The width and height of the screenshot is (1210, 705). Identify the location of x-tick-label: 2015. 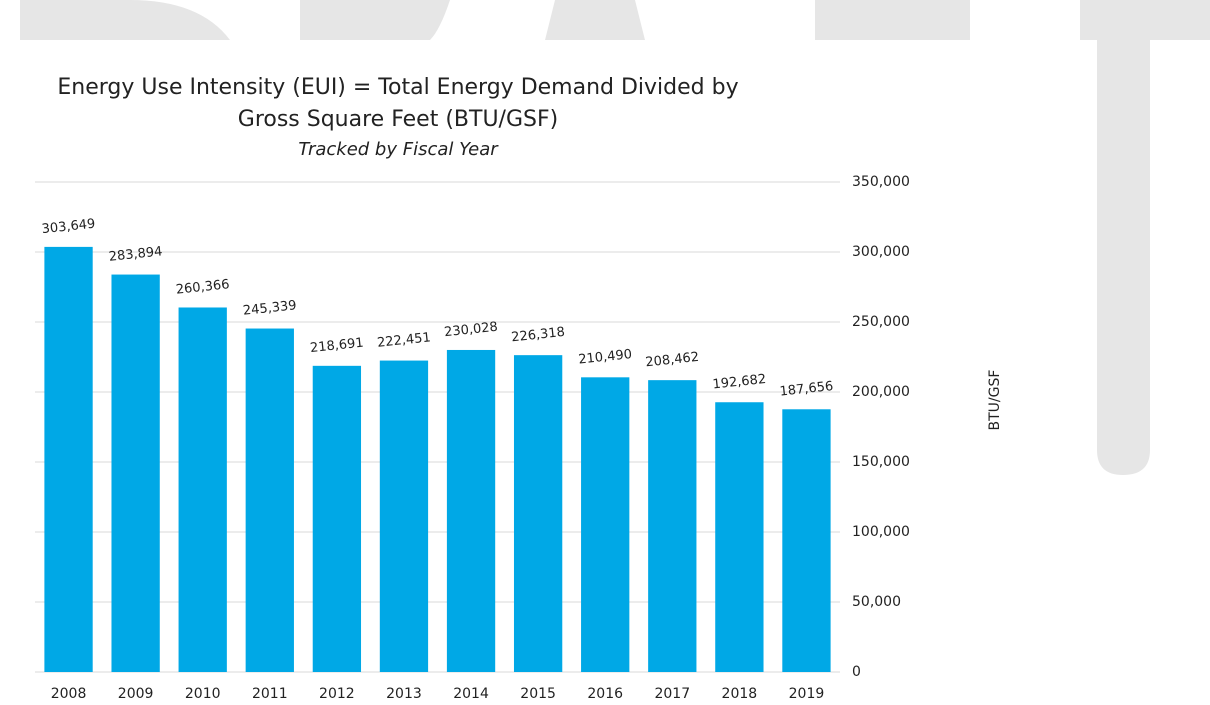
(538, 694).